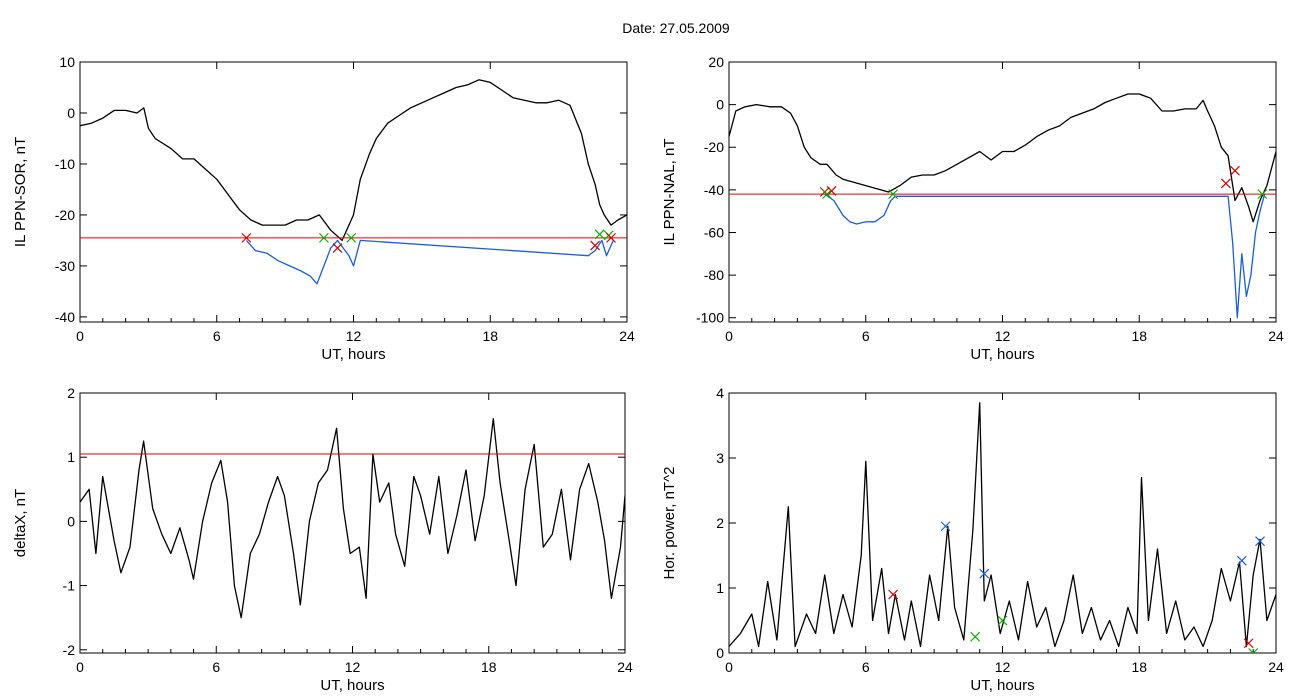 The height and width of the screenshot is (700, 1300). What do you see at coordinates (714, 232) in the screenshot?
I see `y-tick-label: -60` at bounding box center [714, 232].